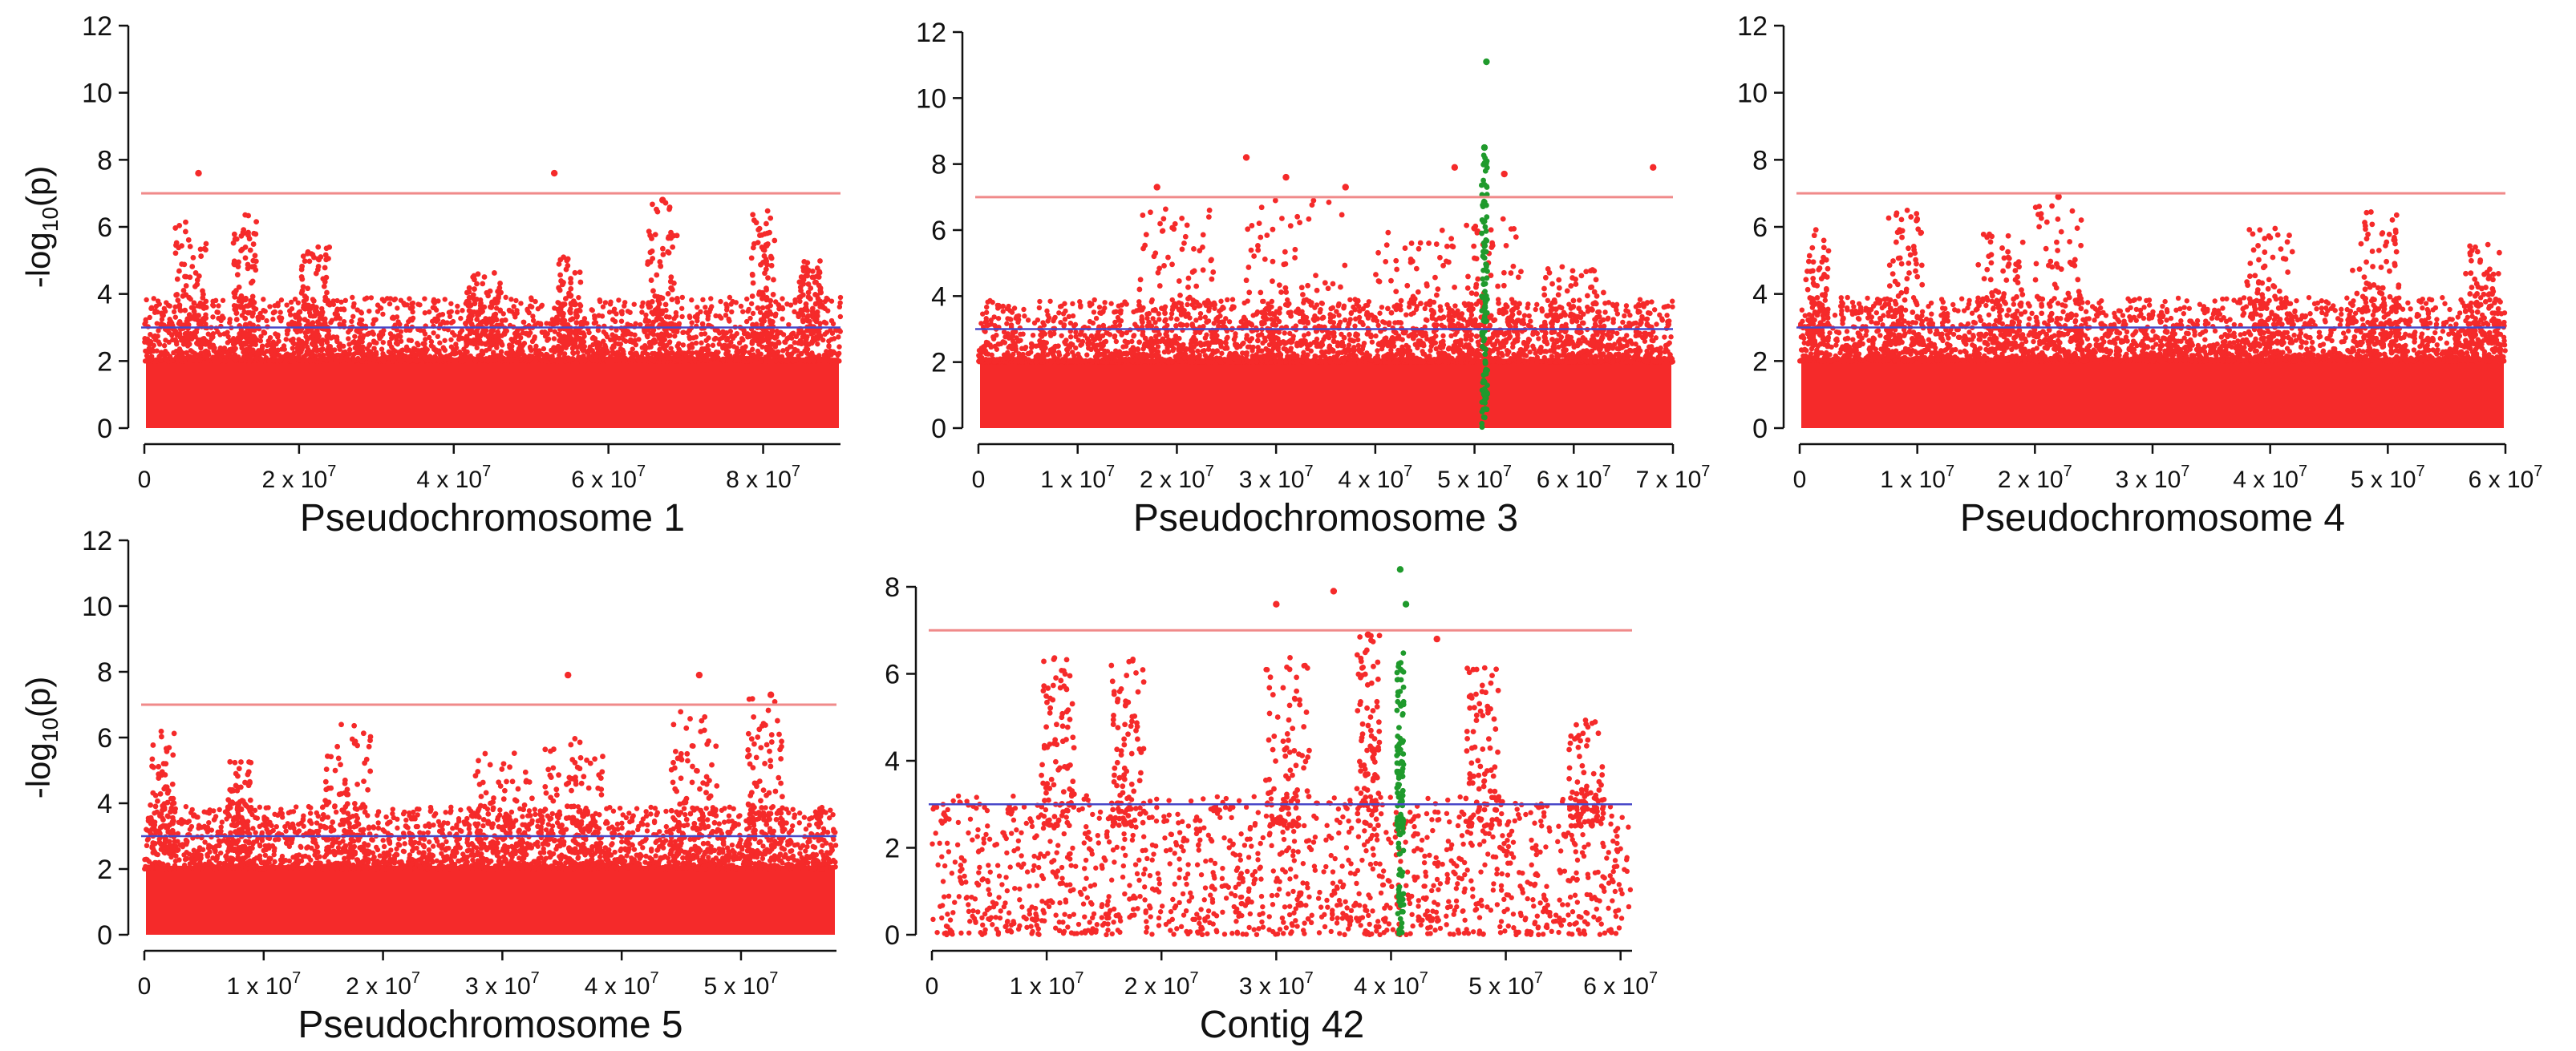 Image resolution: width=2576 pixels, height=1051 pixels. Describe the element at coordinates (608, 478) in the screenshot. I see `x-tick-label: 6 x 10⁷` at that location.